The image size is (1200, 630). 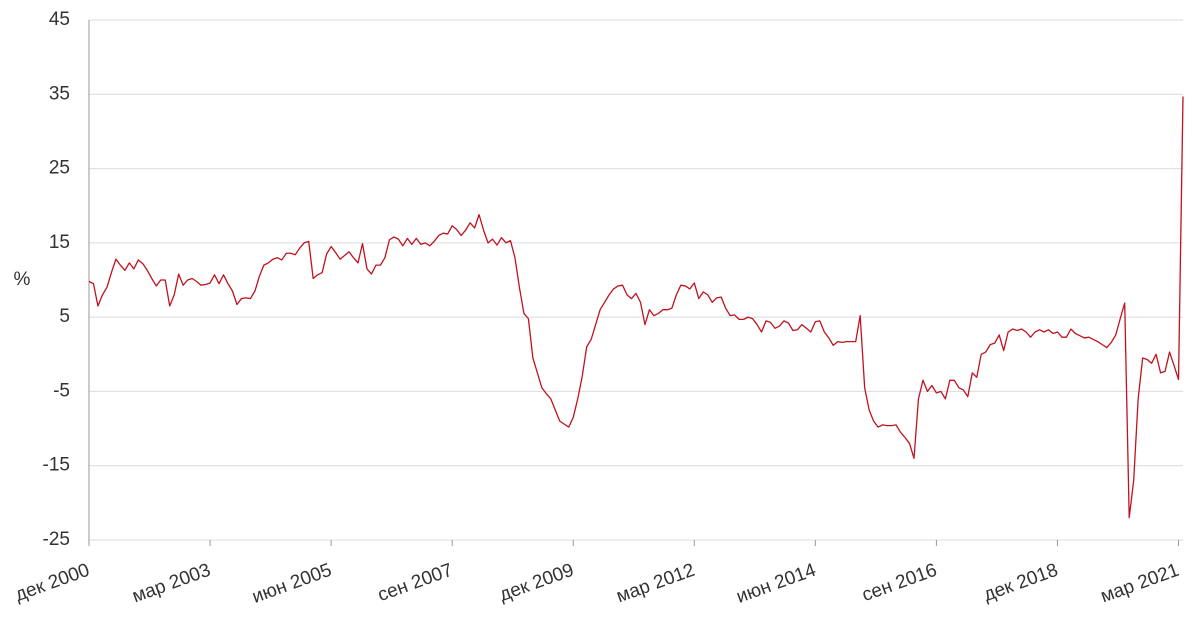 I want to click on y-tick-label: 25, so click(x=59, y=168).